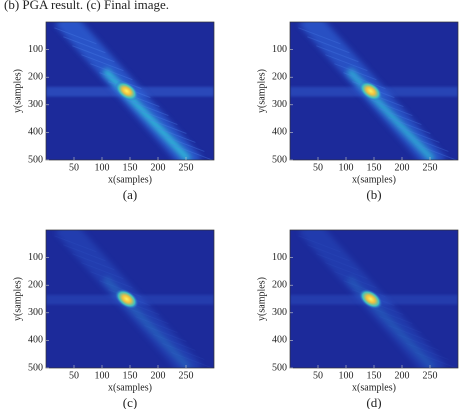 The image size is (474, 409). Describe the element at coordinates (86, 6) in the screenshot. I see `top-caption: (b) PGA result. (c) Final image.` at that location.